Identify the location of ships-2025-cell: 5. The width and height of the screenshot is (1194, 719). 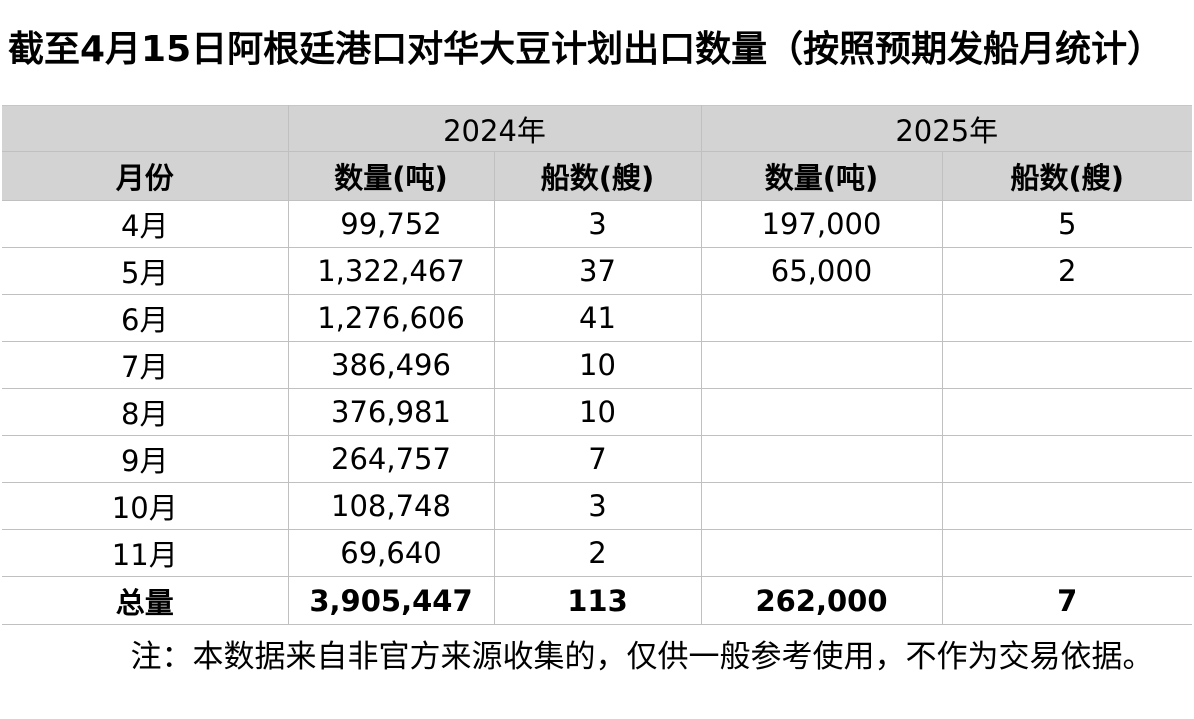
(1067, 224).